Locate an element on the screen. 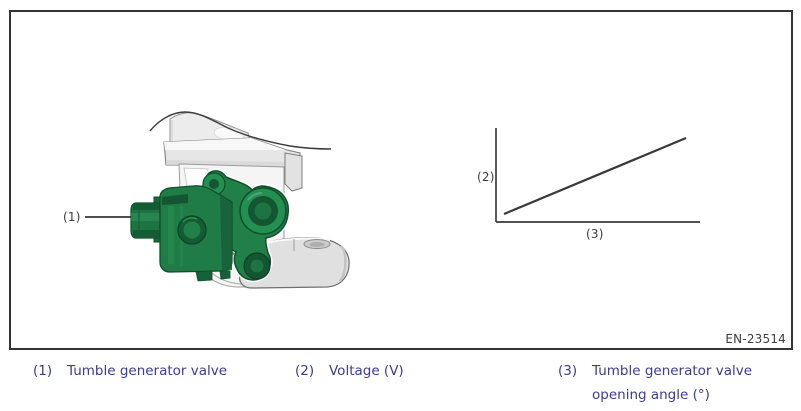  legend-1-label: Tumble generator valve is located at coordinates (147, 371).